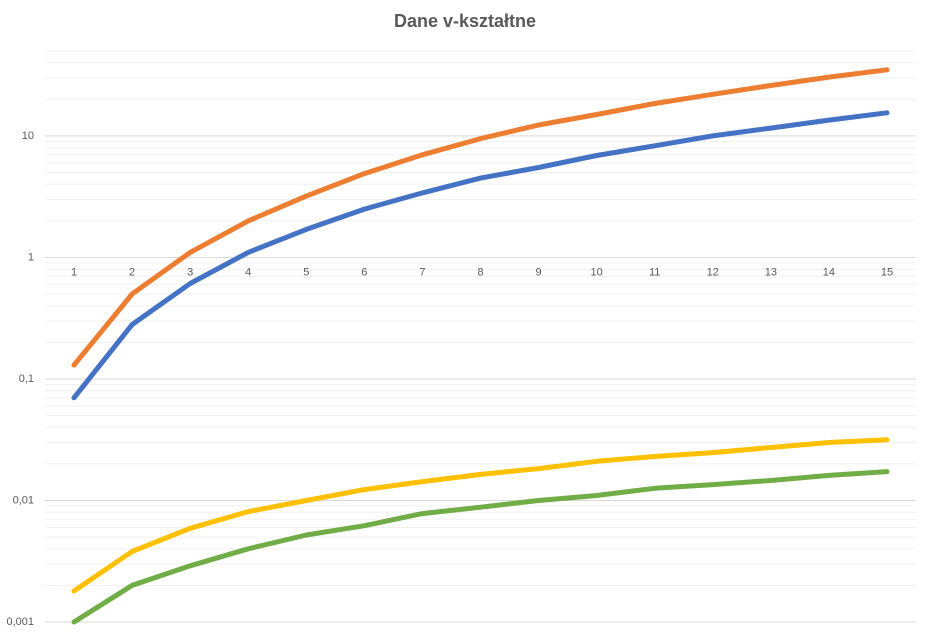 Image resolution: width=930 pixels, height=638 pixels. What do you see at coordinates (829, 272) in the screenshot?
I see `x-tick-label: 14` at bounding box center [829, 272].